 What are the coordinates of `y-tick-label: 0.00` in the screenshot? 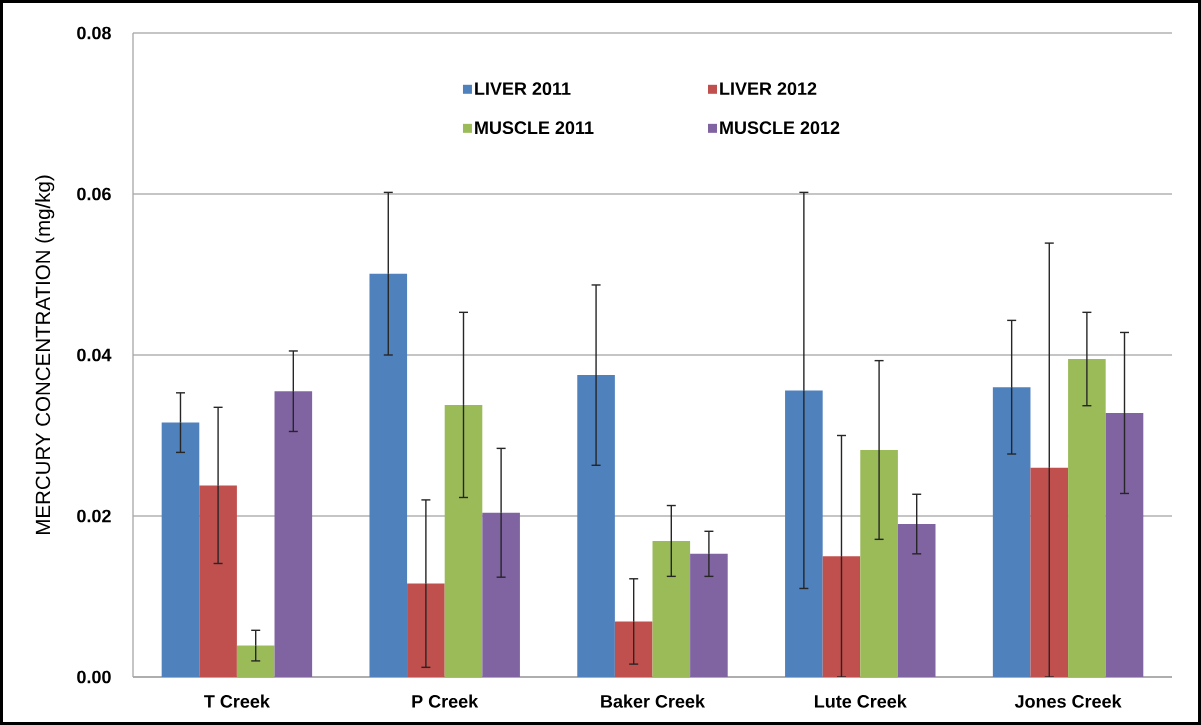 It's located at (94, 677).